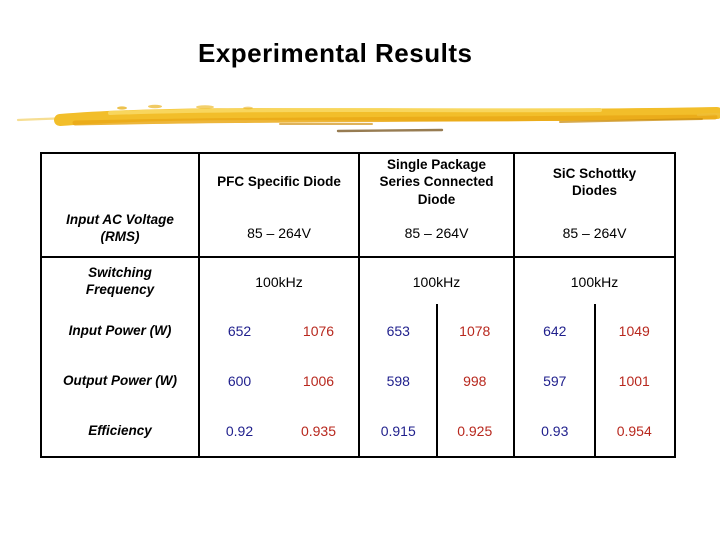 This screenshot has width=720, height=540. Describe the element at coordinates (280, 206) in the screenshot. I see `column-pfc-header-cell: PFC Specific Diode 85 – 264V` at that location.